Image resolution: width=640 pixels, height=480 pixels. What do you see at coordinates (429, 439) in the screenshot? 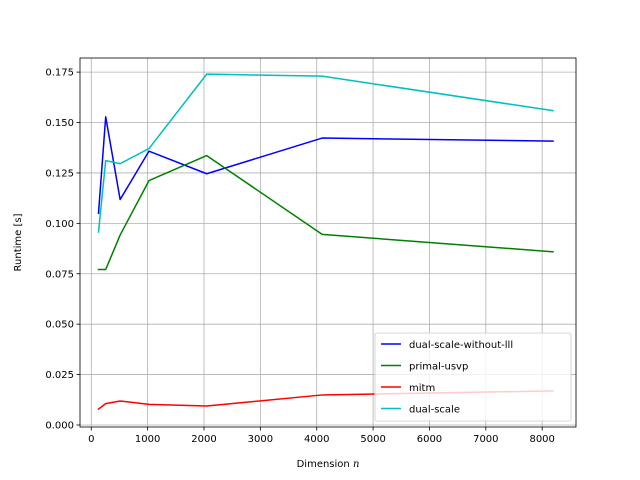
I see `x-tick-label: 6000` at bounding box center [429, 439].